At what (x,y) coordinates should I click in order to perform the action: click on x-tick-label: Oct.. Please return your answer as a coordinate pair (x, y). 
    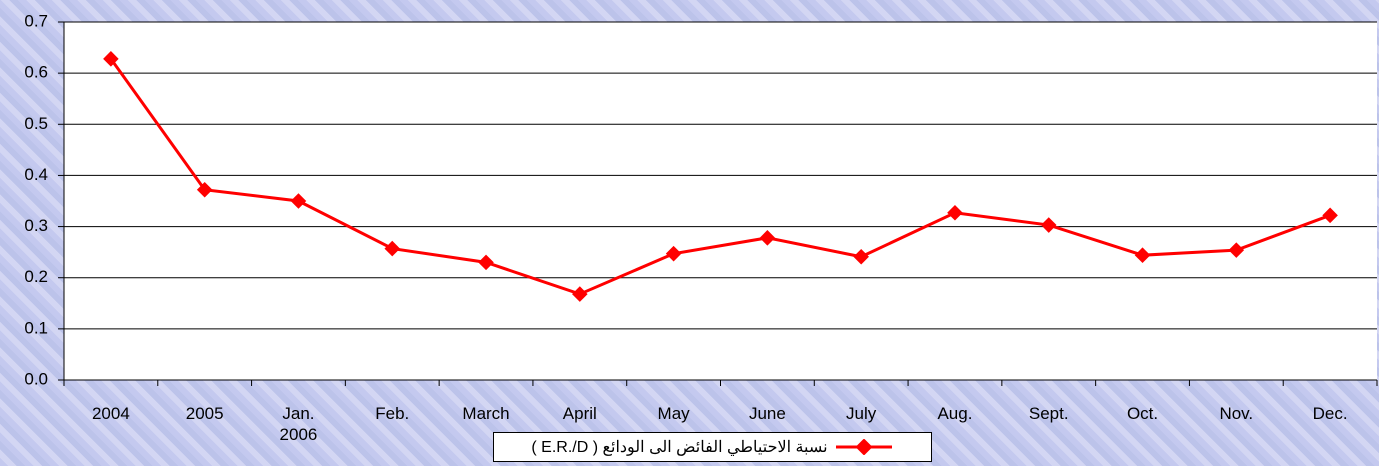
    Looking at the image, I should click on (1142, 413).